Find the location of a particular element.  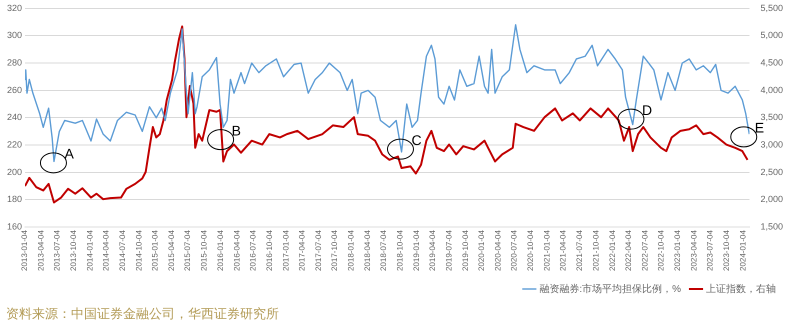

x-tick-label: 2020-10-04 is located at coordinates (531, 250).